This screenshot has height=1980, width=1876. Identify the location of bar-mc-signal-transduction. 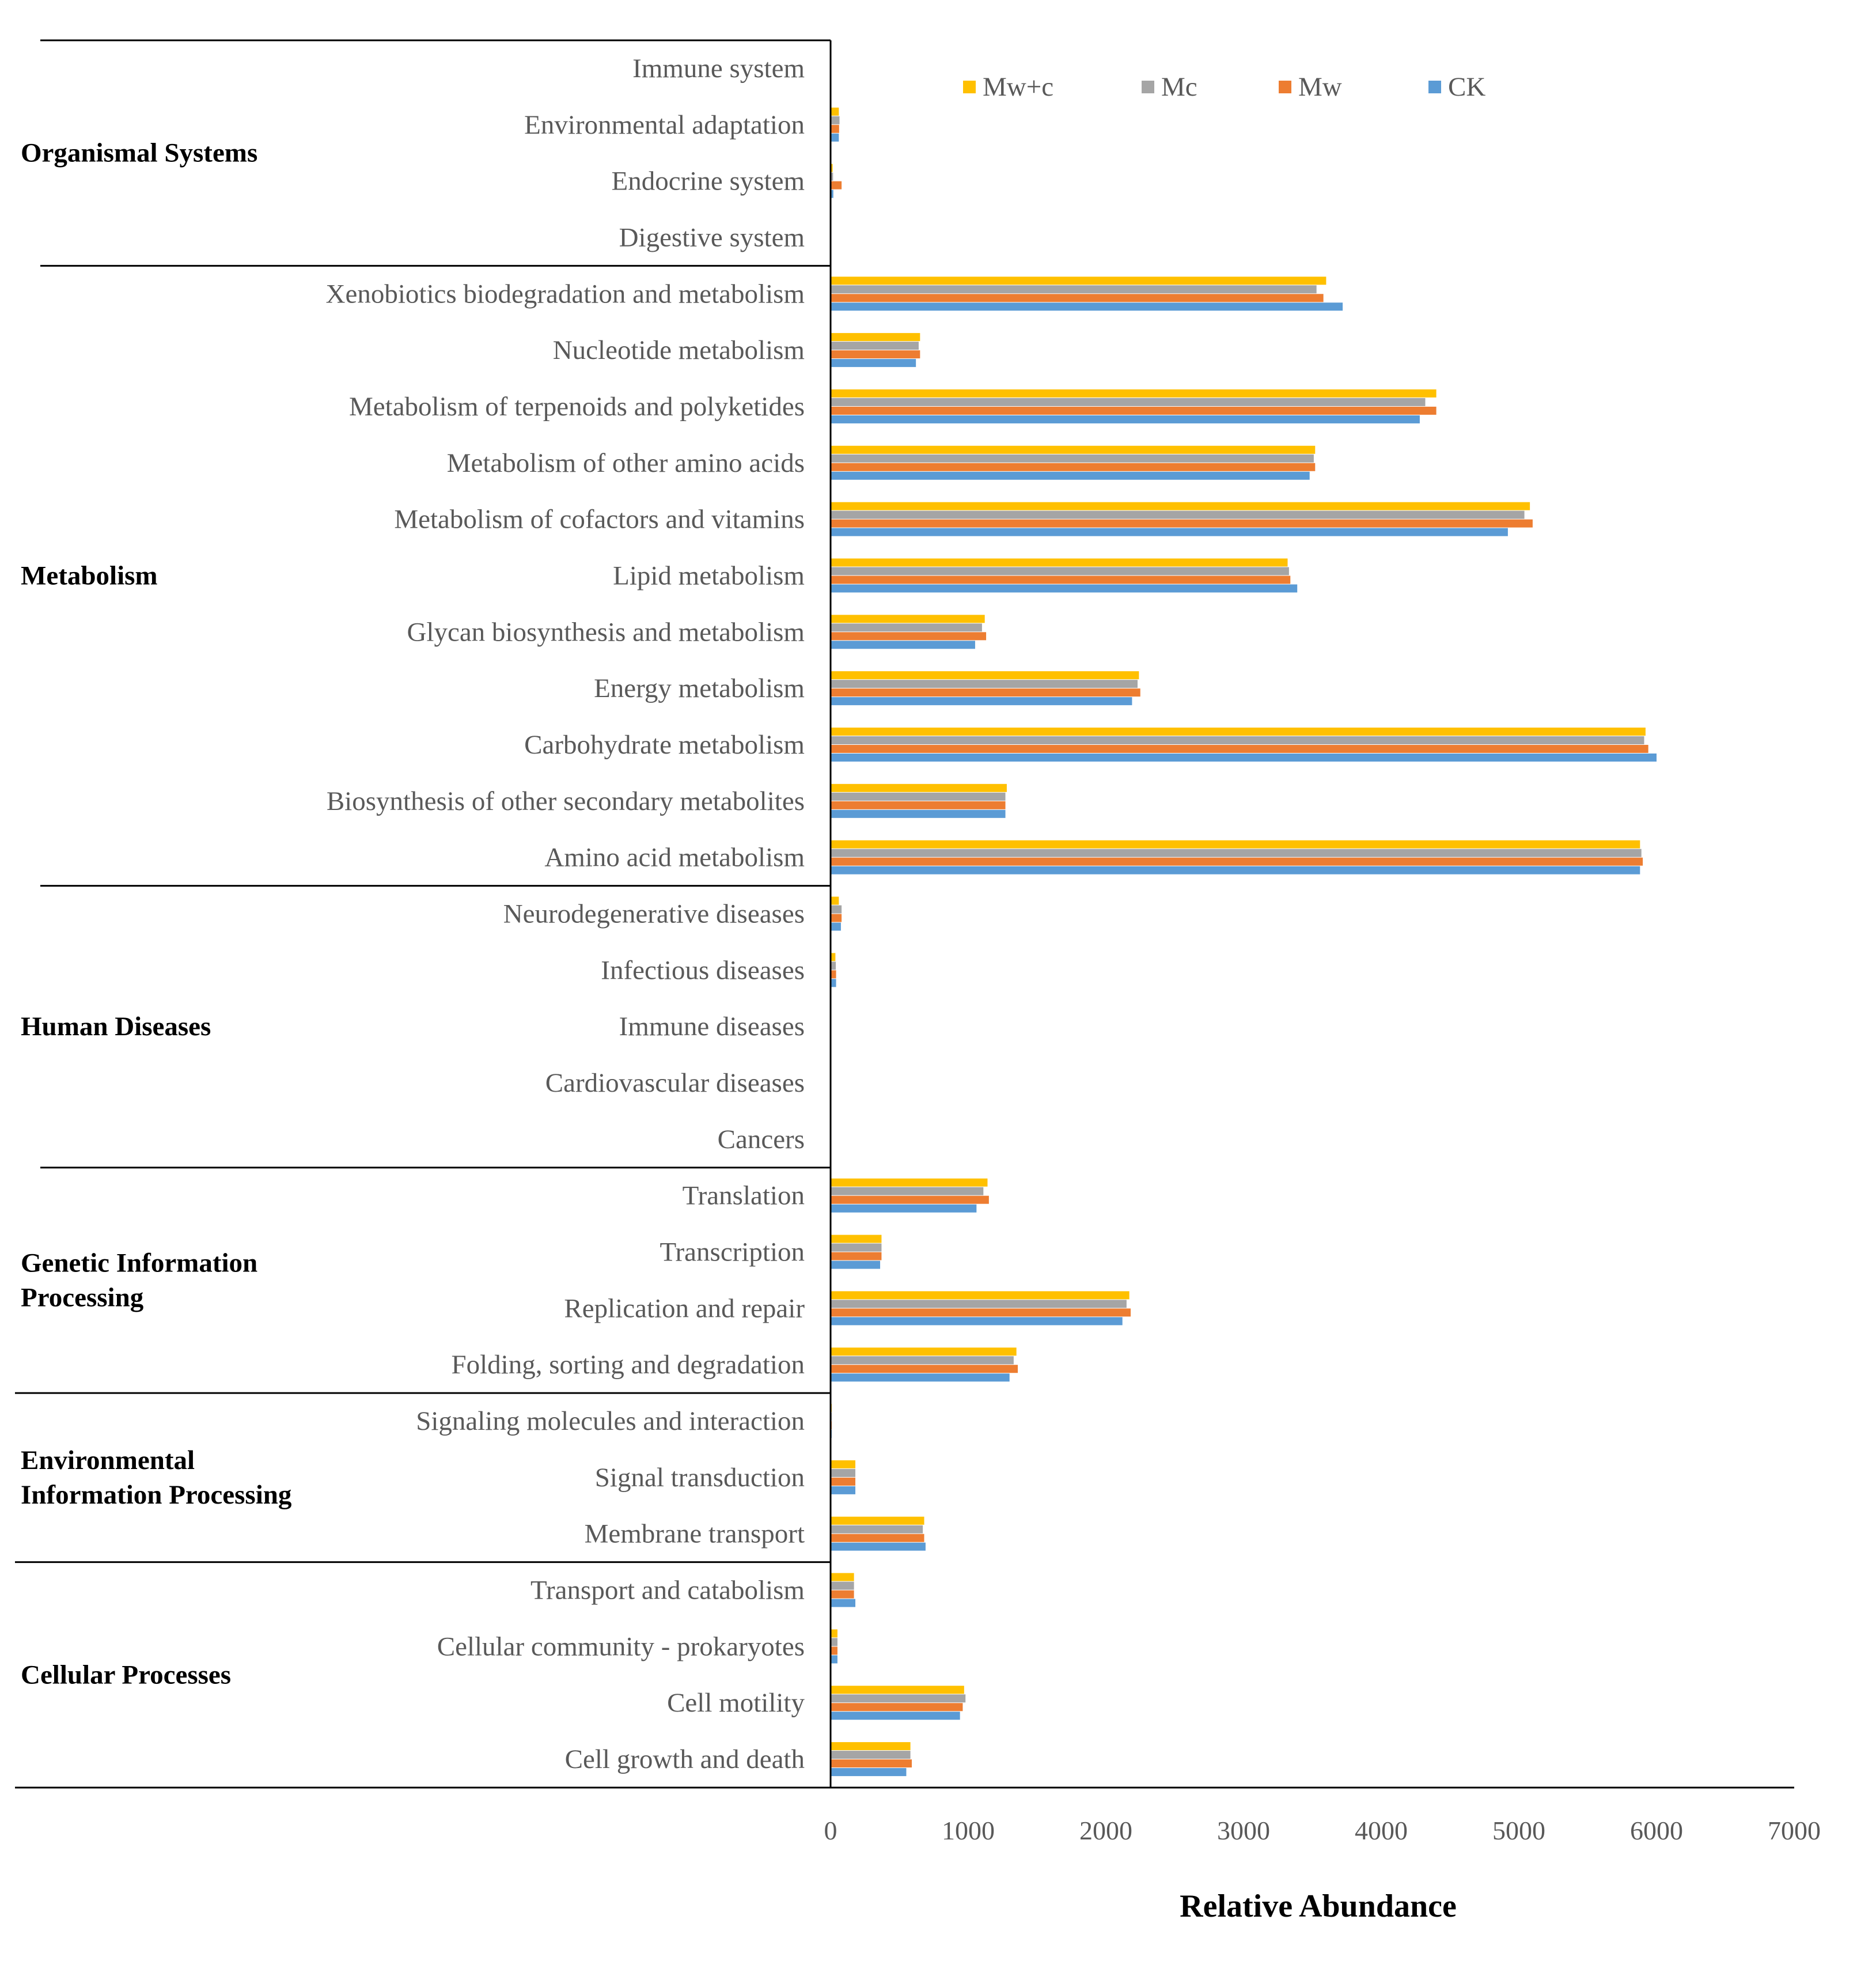
(844, 1472).